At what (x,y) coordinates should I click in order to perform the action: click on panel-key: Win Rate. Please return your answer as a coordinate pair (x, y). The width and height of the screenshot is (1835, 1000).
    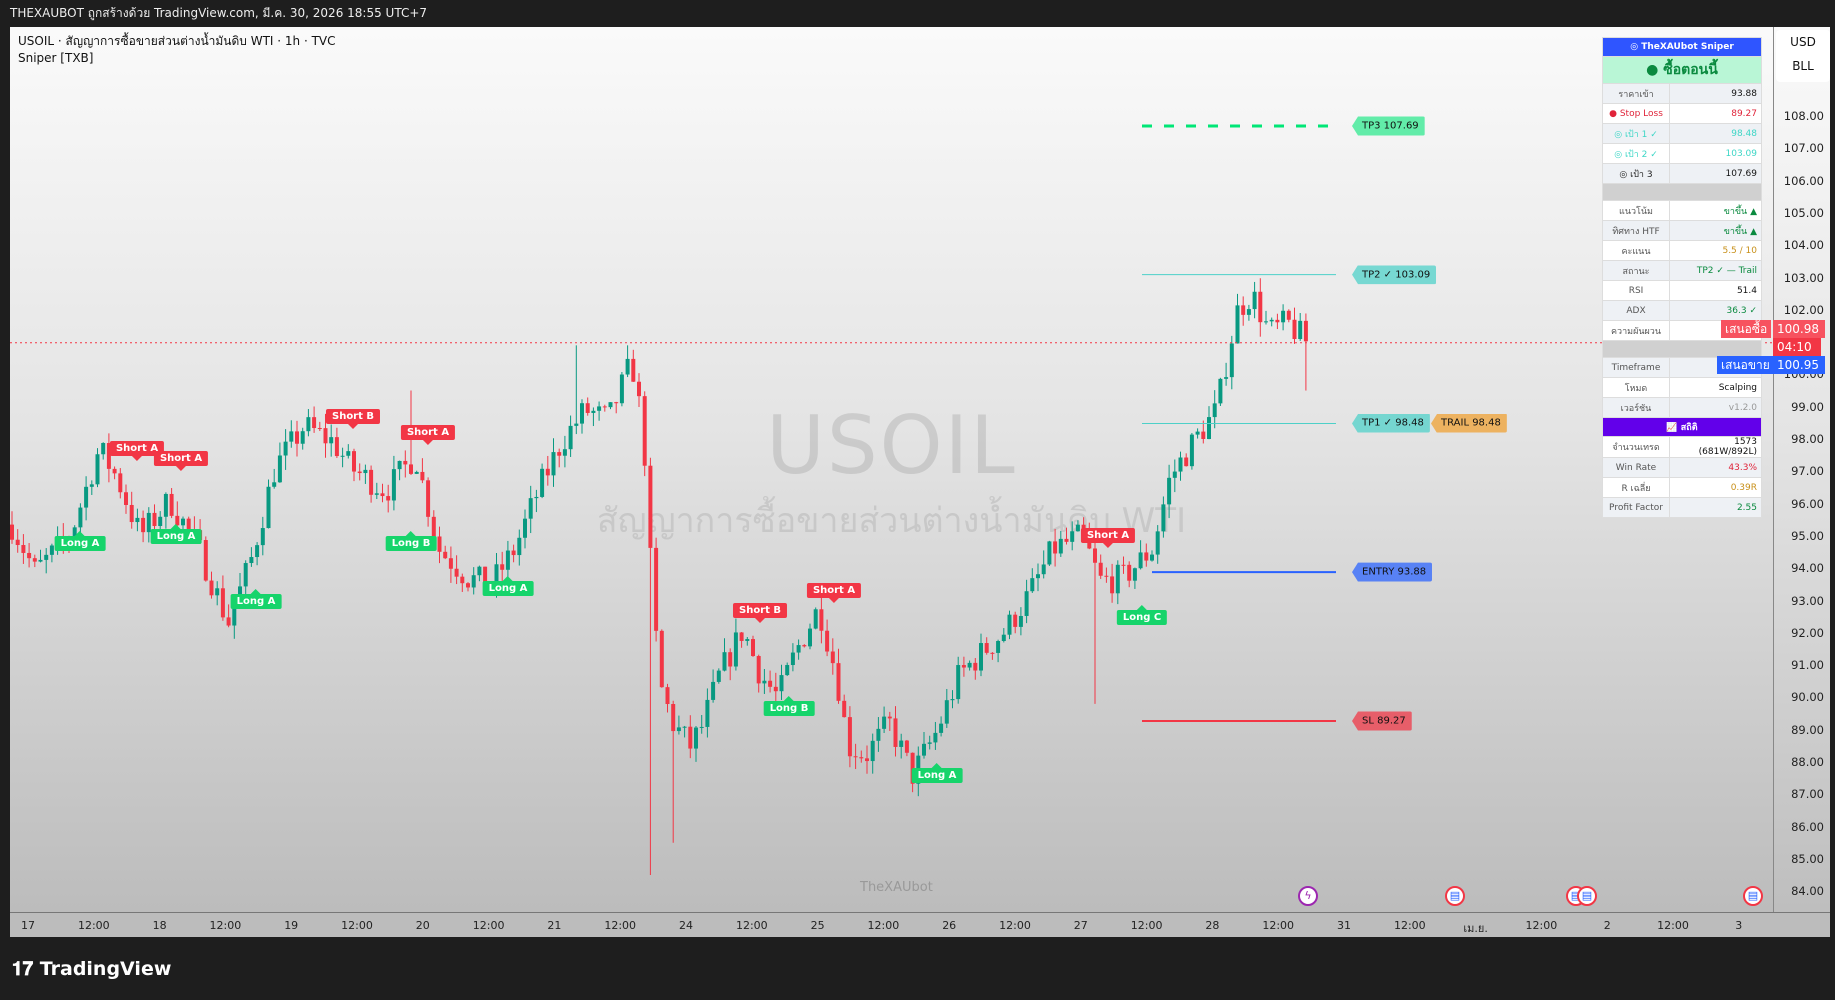
    Looking at the image, I should click on (1636, 467).